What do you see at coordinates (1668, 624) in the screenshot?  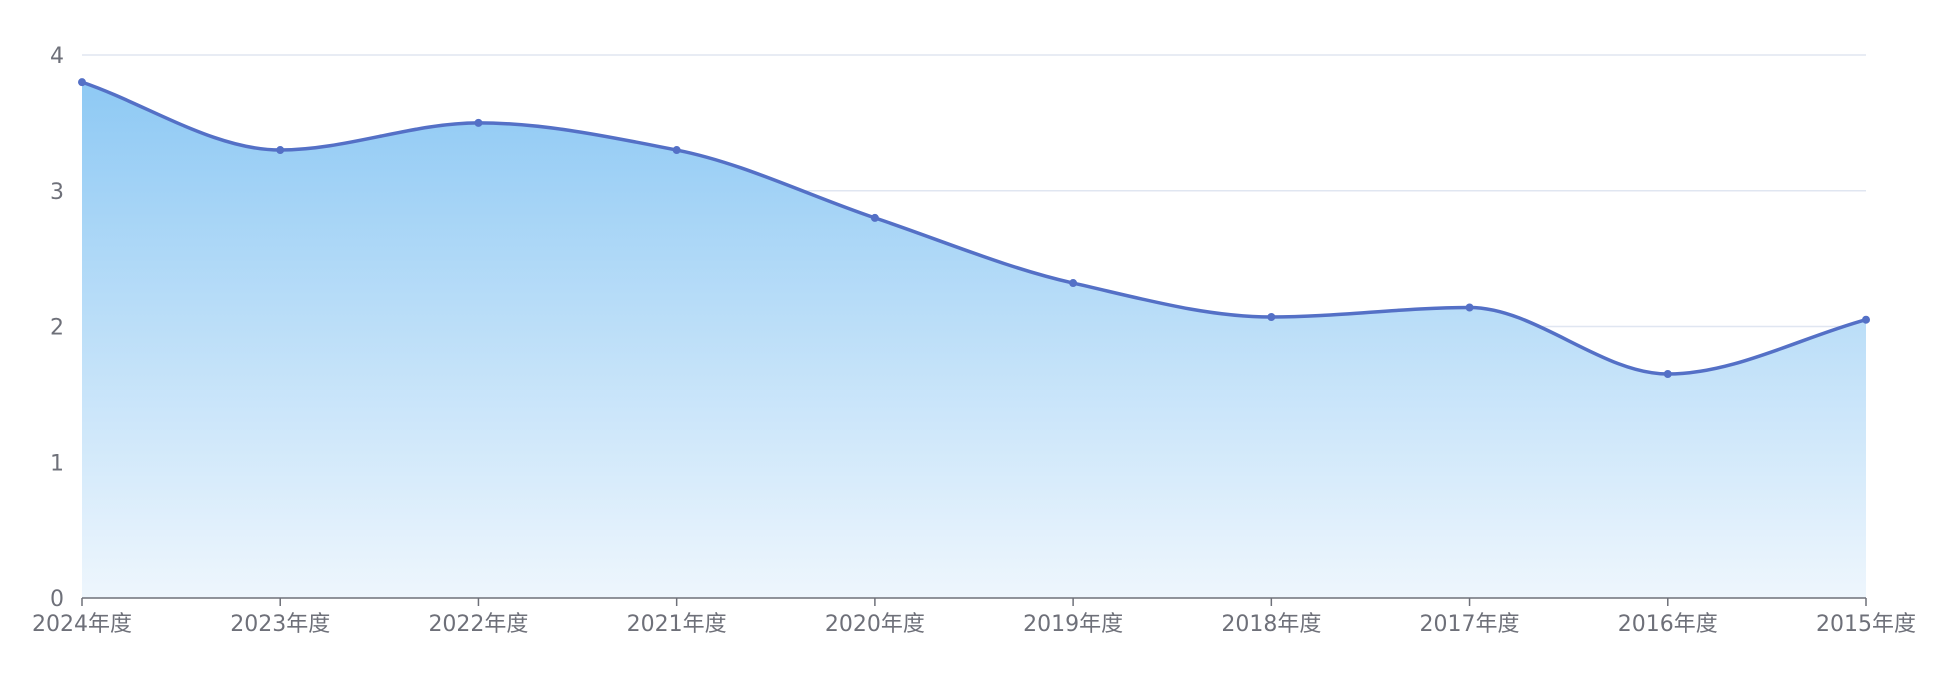 I see `x-tick-label: 2016年度` at bounding box center [1668, 624].